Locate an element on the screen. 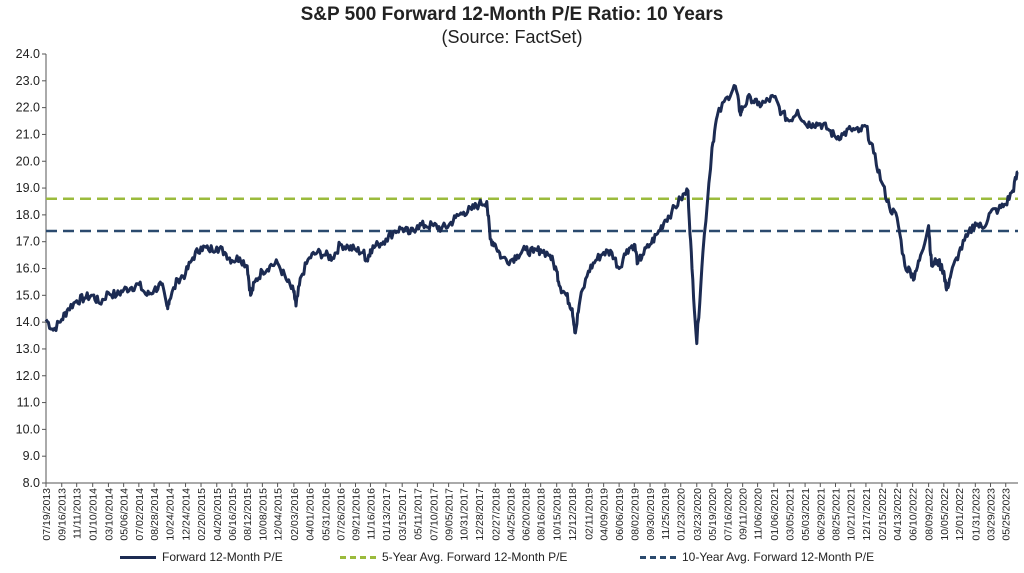  x-tick-label: 05/25/2023 is located at coordinates (1007, 514).